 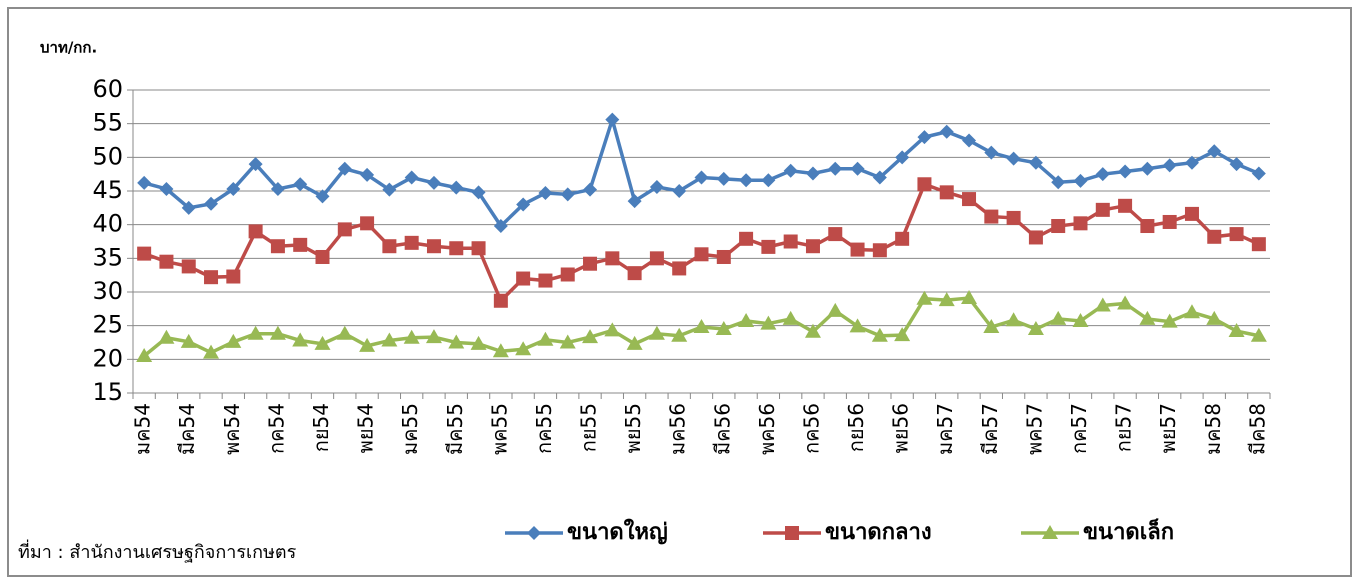 I want to click on x-tick-label: กค55, so click(x=544, y=428).